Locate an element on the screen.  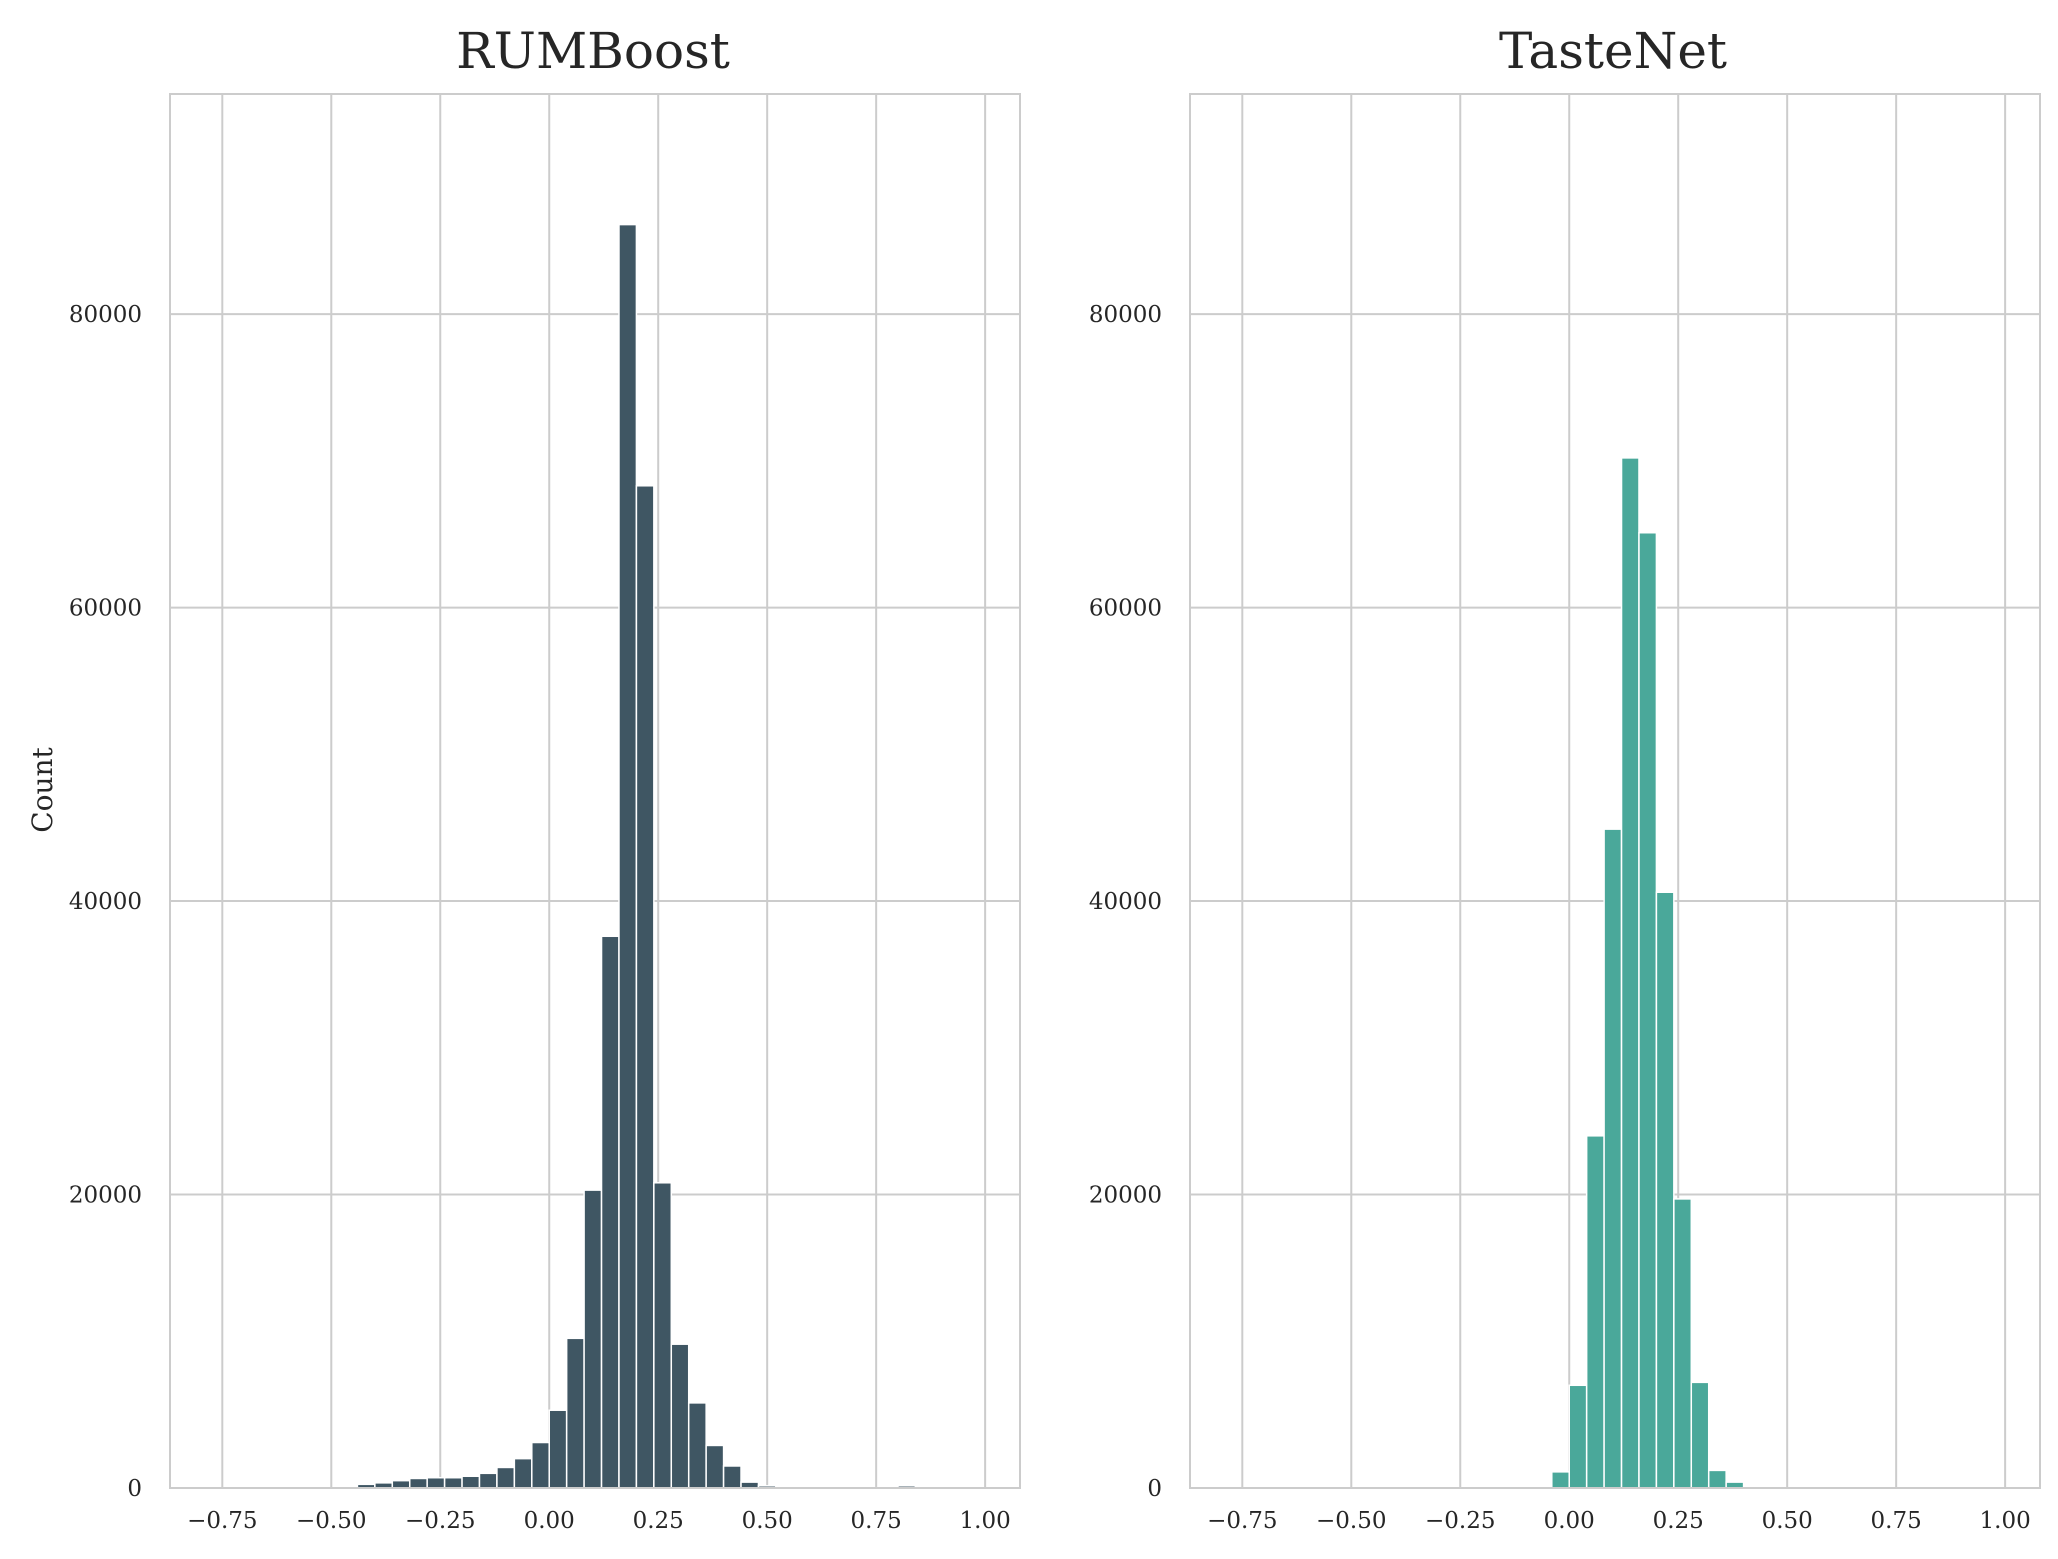
tastenet-y-tick-label: 80000 is located at coordinates (1125, 315).